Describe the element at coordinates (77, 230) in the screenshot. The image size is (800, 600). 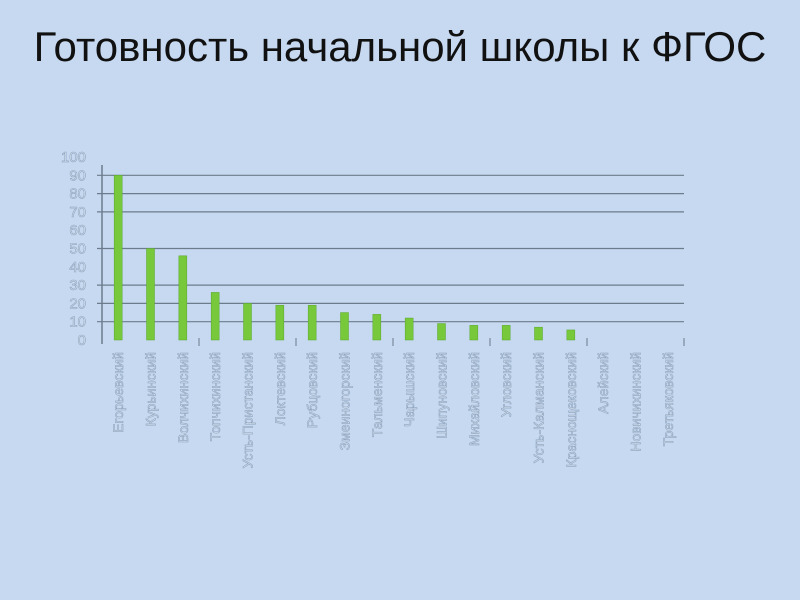
I see `y-tick-label: 60` at that location.